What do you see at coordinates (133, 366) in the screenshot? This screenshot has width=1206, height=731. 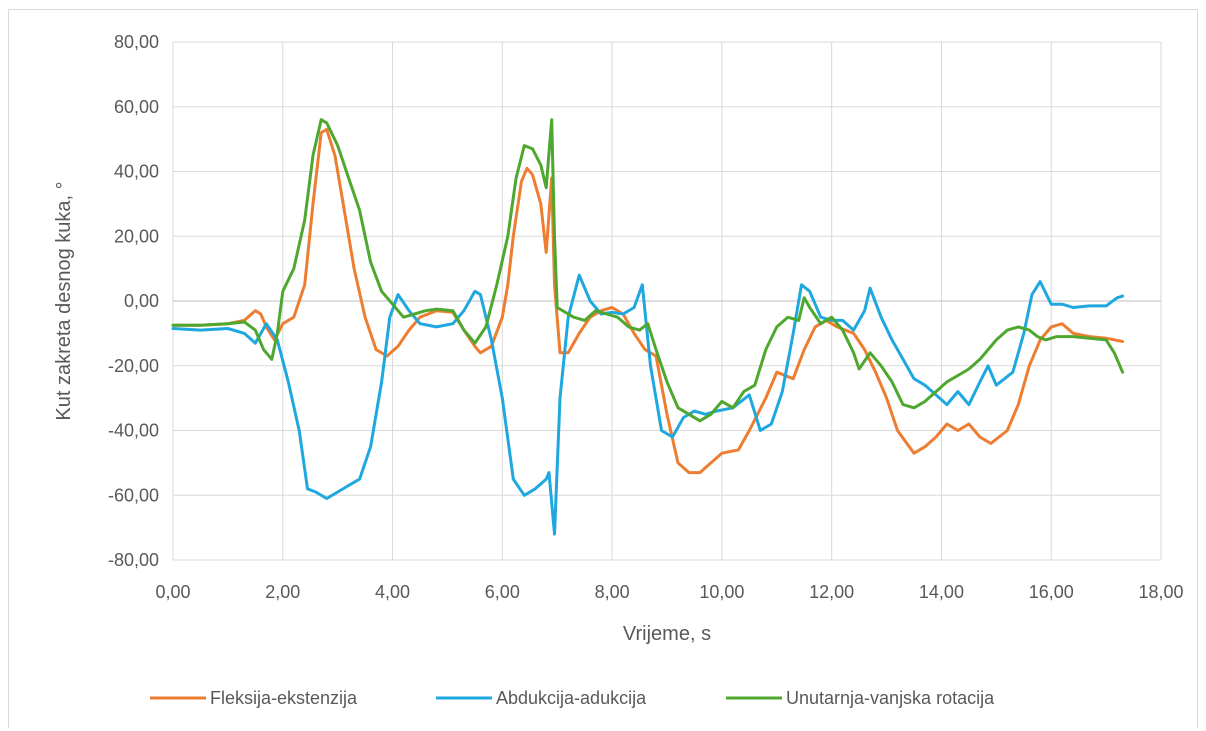 I see `y-tick-label: -20,00` at bounding box center [133, 366].